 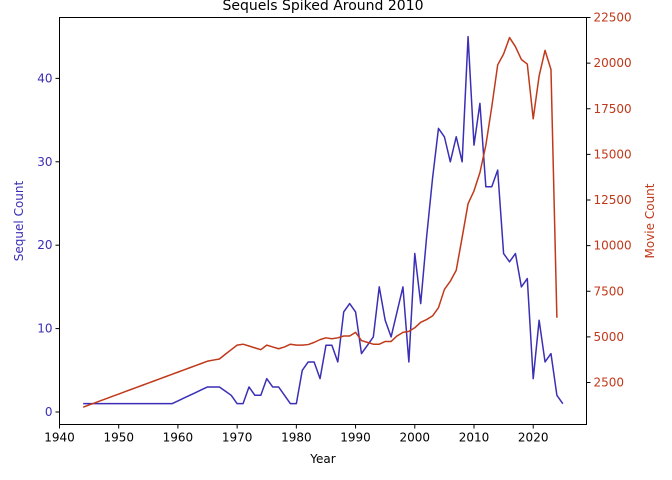 I want to click on chart-title: Sequels Spiked Around 2010, so click(x=322, y=7).